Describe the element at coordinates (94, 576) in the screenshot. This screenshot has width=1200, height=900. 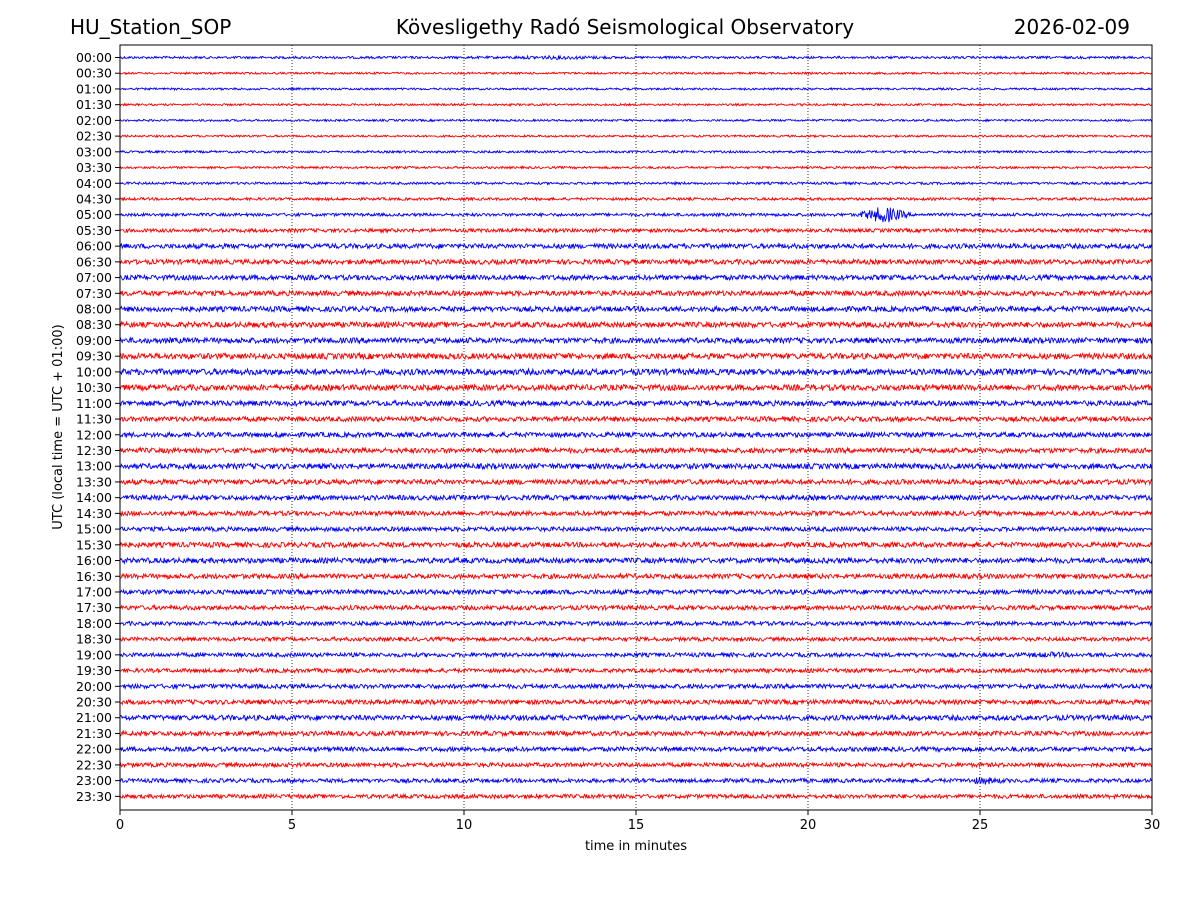
I see `y-tick-label: 16:30` at that location.